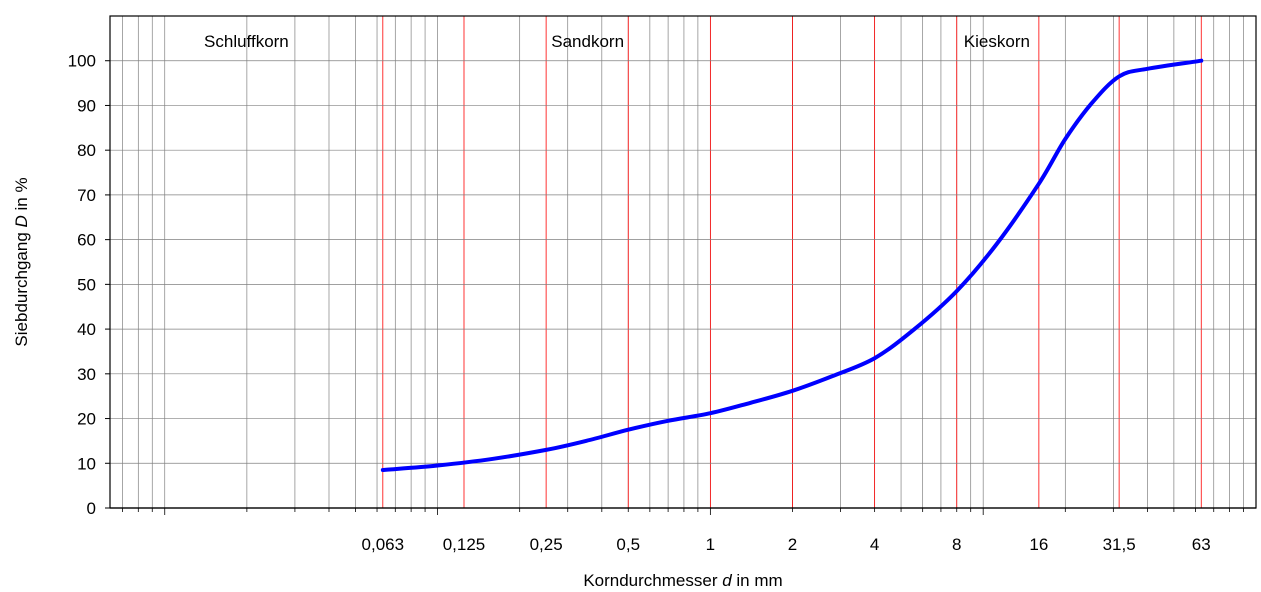 The height and width of the screenshot is (592, 1261). Describe the element at coordinates (587, 41) in the screenshot. I see `zone-label: Sandkorn` at that location.